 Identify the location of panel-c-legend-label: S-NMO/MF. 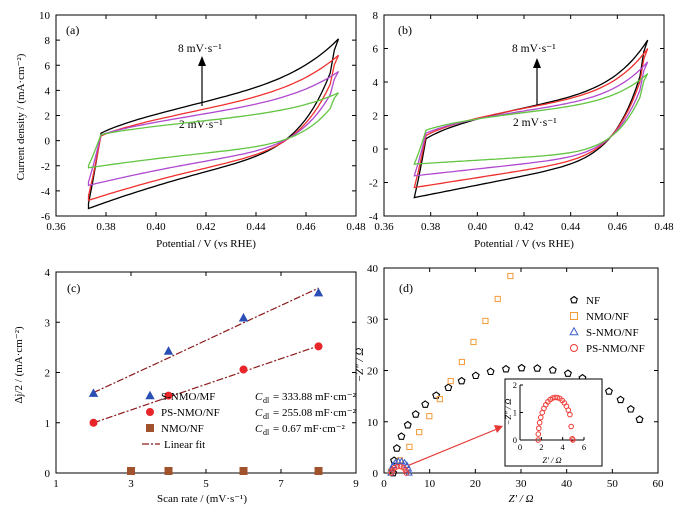
(188, 397).